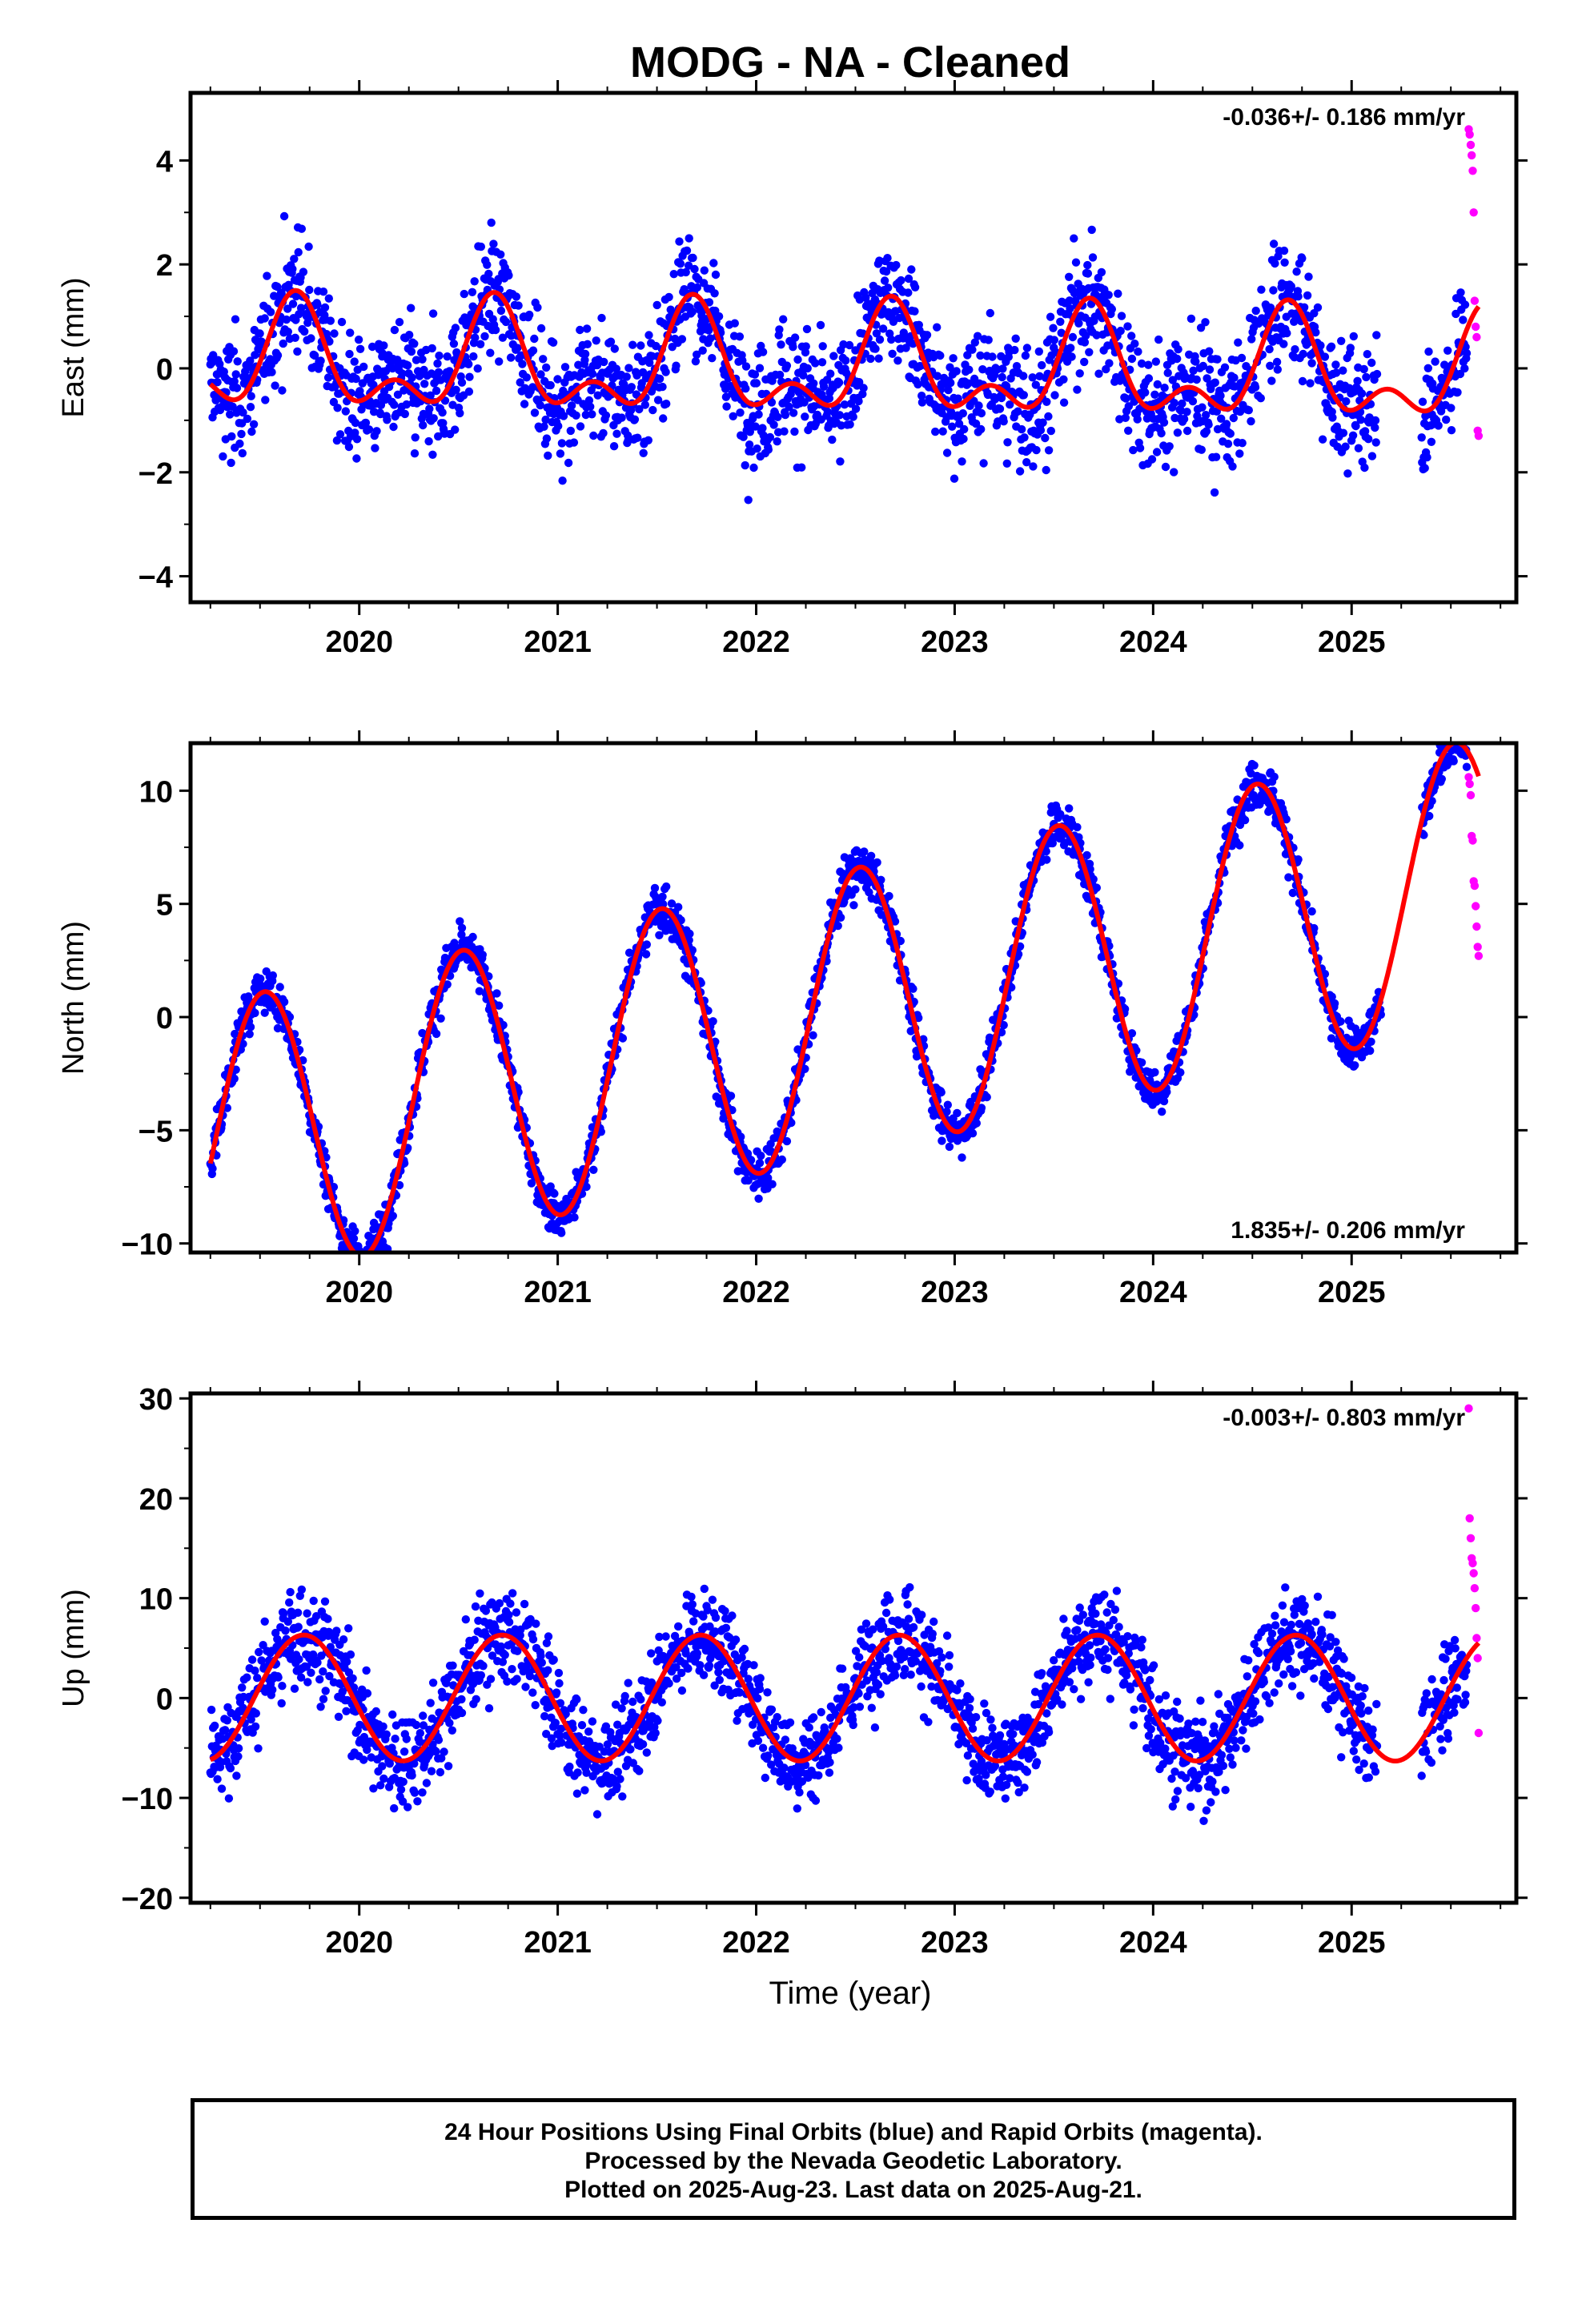  What do you see at coordinates (558, 1292) in the screenshot?
I see `north-x-tick-label: 2021` at bounding box center [558, 1292].